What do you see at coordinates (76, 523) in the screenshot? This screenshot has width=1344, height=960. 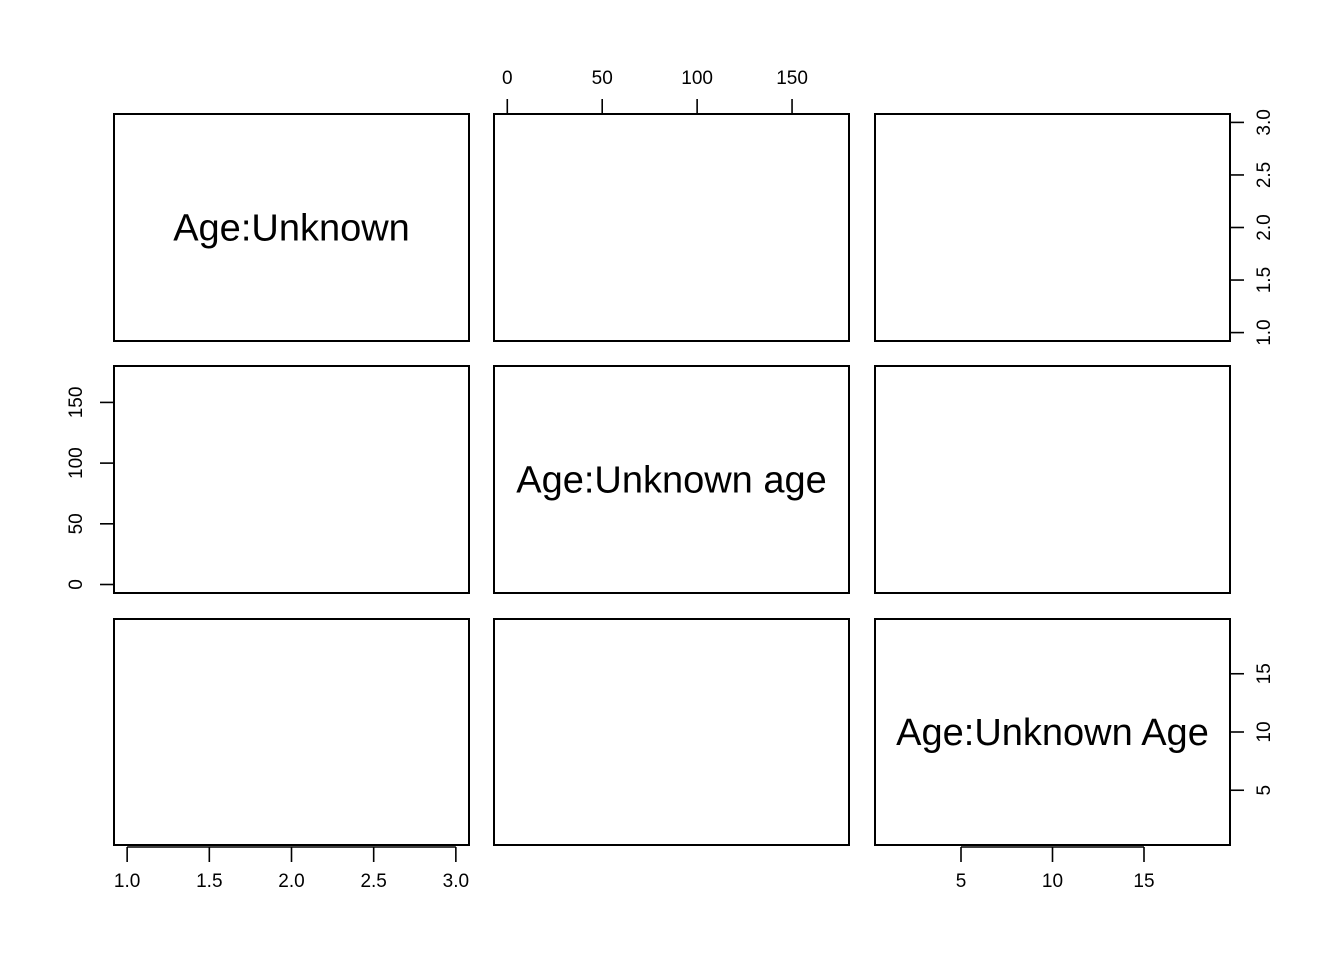 I see `y-tick-label: 50` at bounding box center [76, 523].